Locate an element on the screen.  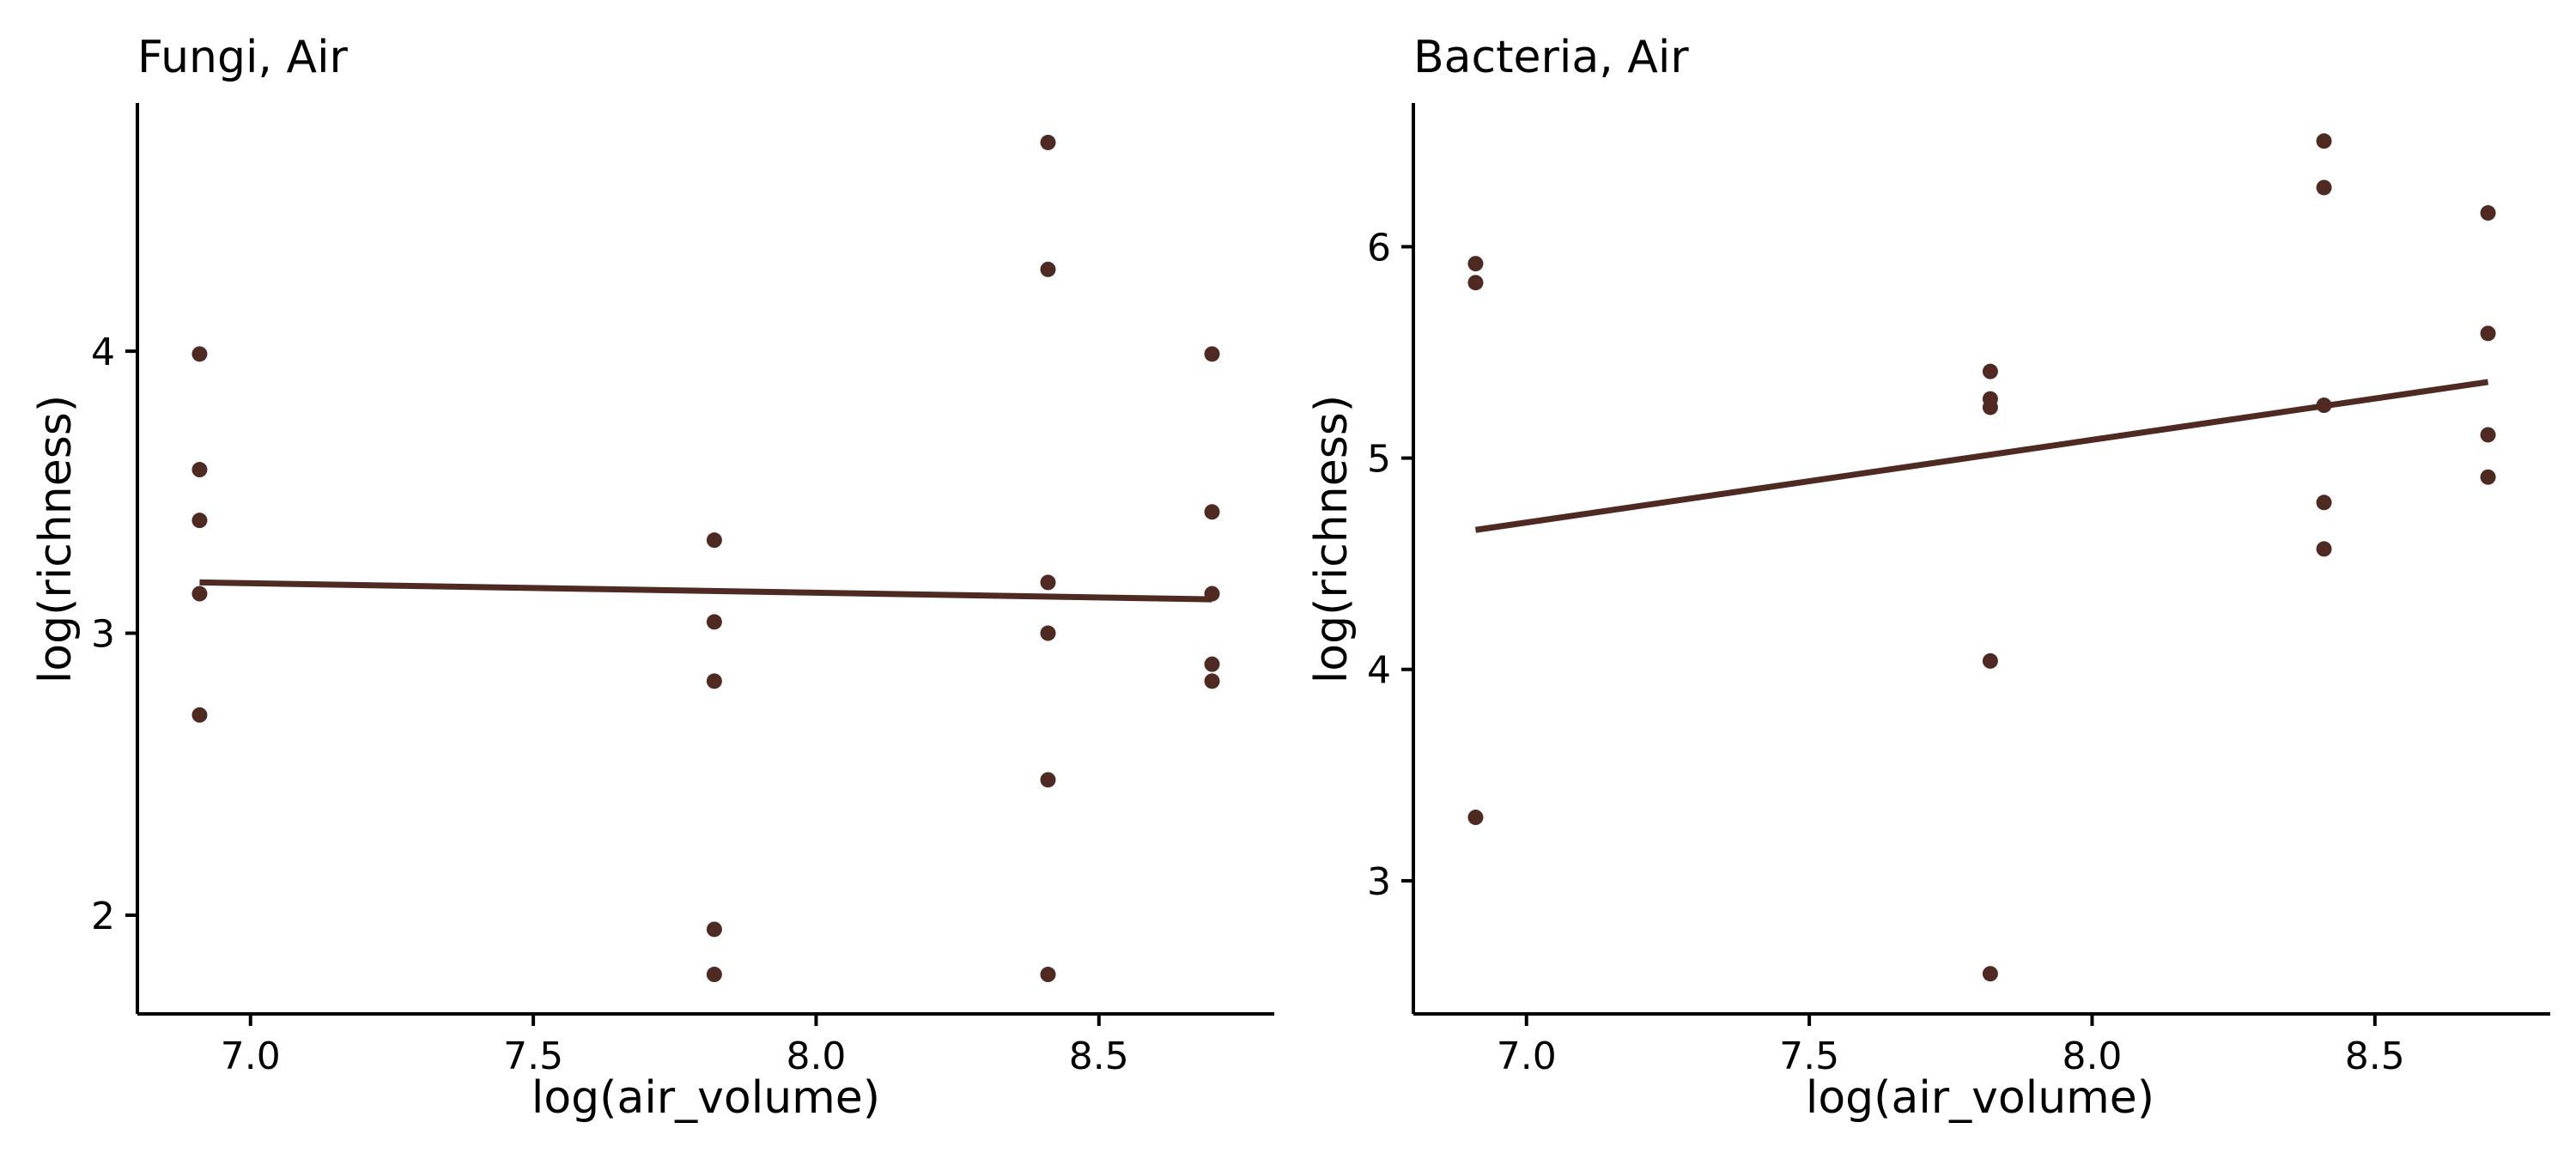
panel-title: Fungi, Air is located at coordinates (243, 57).